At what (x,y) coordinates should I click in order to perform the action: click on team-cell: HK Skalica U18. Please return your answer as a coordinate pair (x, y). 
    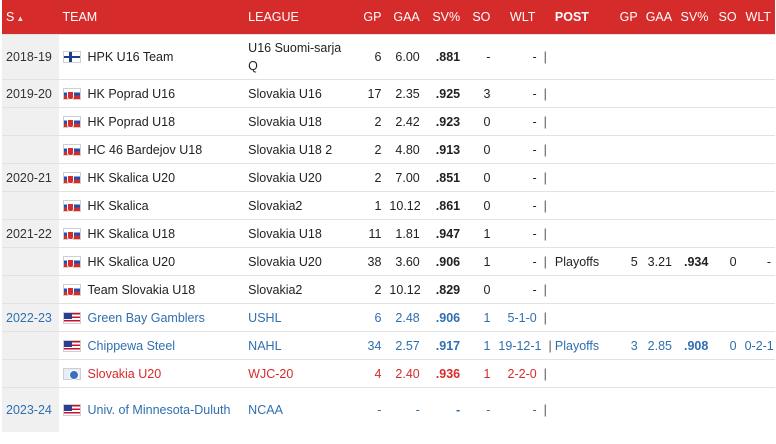
    Looking at the image, I should click on (151, 233).